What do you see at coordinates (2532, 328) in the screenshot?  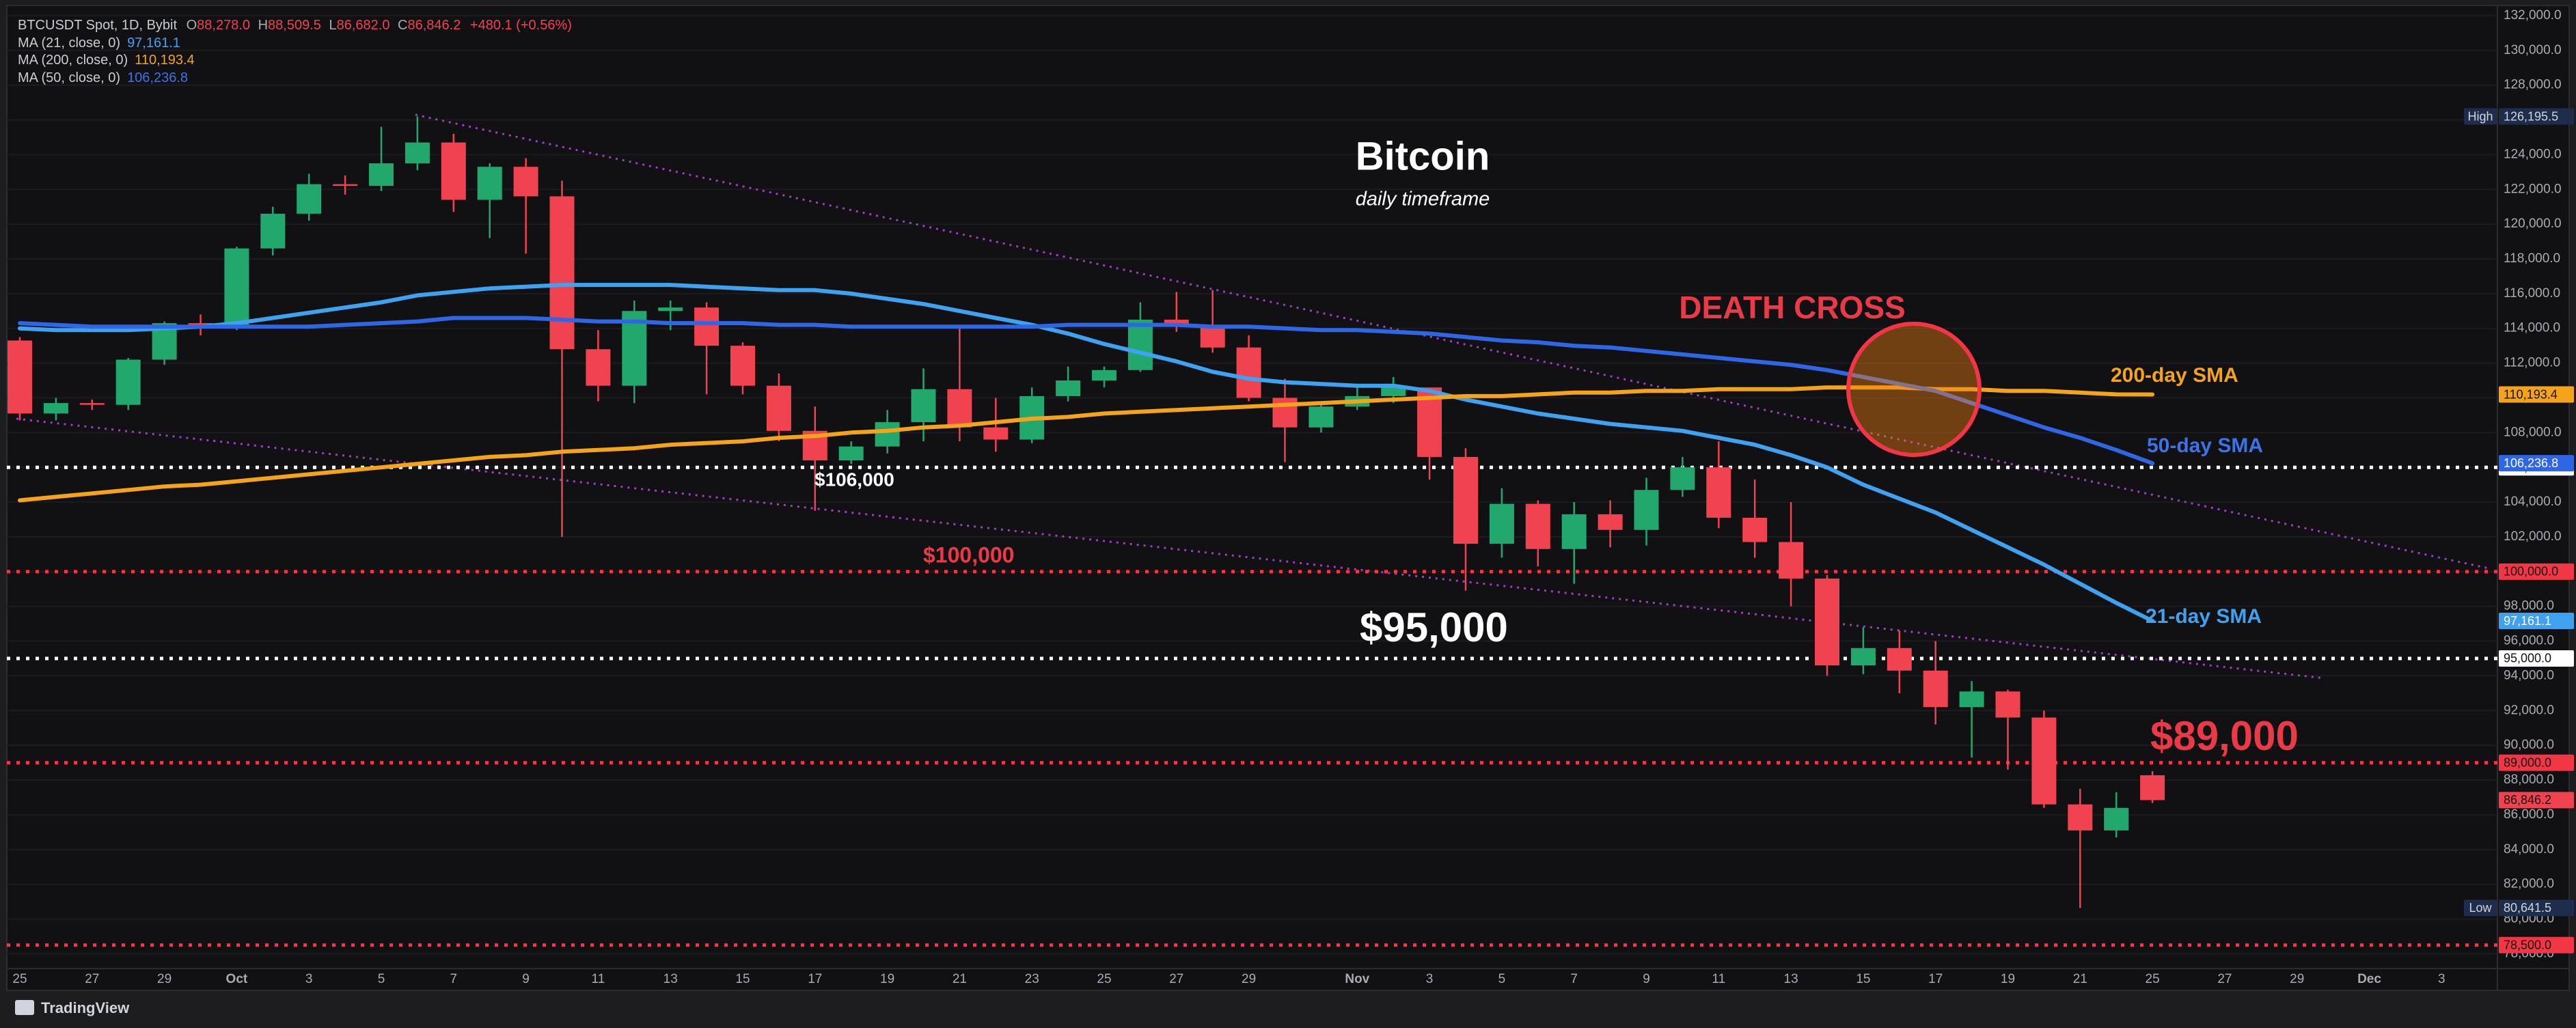 I see `y-tick-label: 114,000.0` at bounding box center [2532, 328].